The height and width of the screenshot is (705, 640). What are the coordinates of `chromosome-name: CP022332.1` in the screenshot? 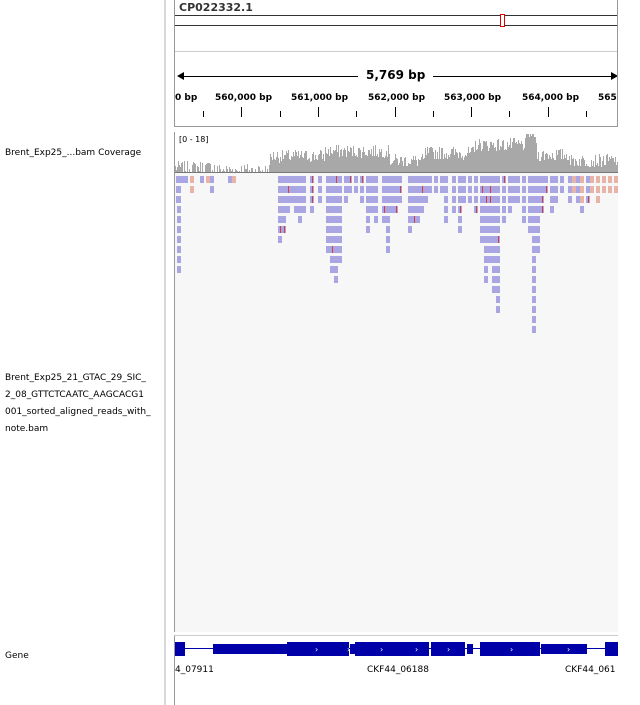 It's located at (216, 7).